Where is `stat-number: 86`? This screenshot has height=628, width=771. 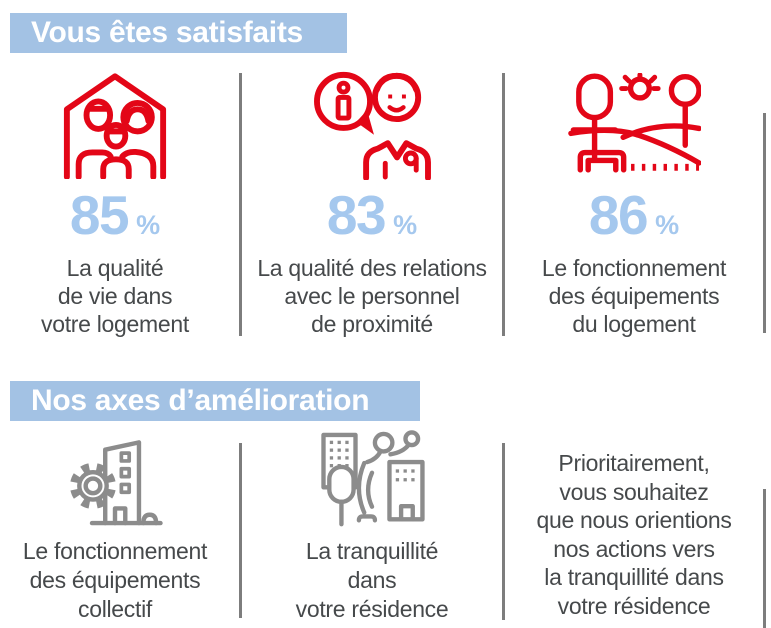 stat-number: 86 is located at coordinates (618, 215).